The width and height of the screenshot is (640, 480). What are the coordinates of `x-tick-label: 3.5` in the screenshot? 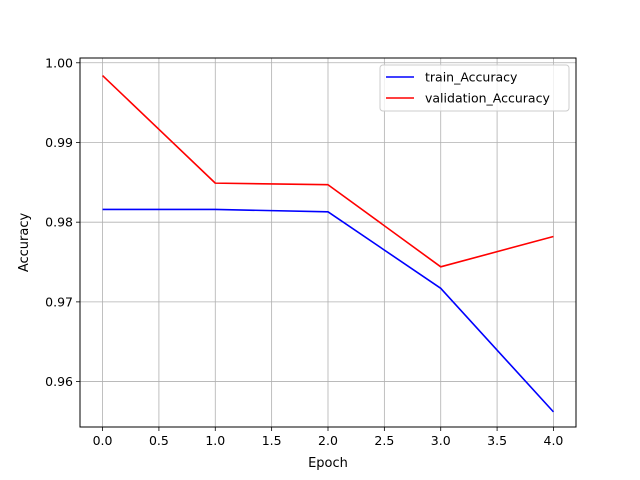 It's located at (497, 440).